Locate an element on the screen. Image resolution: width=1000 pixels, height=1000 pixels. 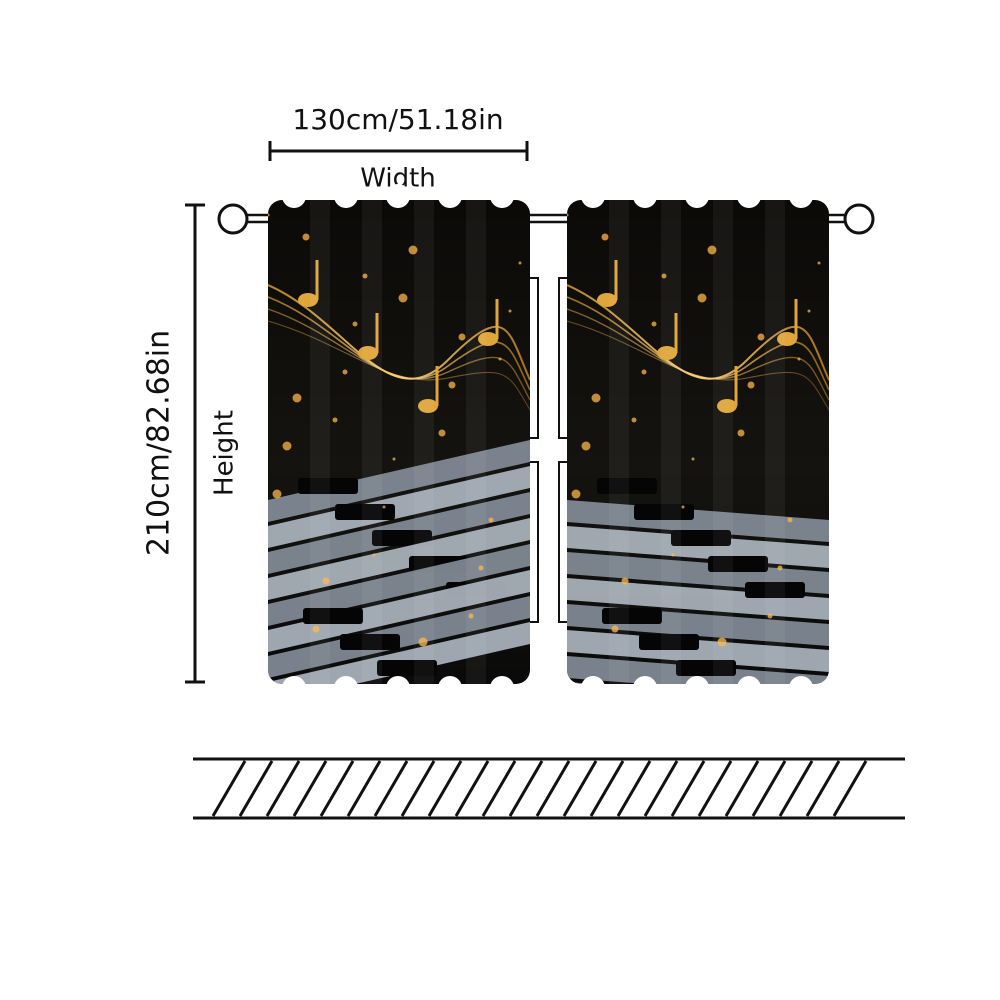
rod-finial is located at coordinates (233, 219).